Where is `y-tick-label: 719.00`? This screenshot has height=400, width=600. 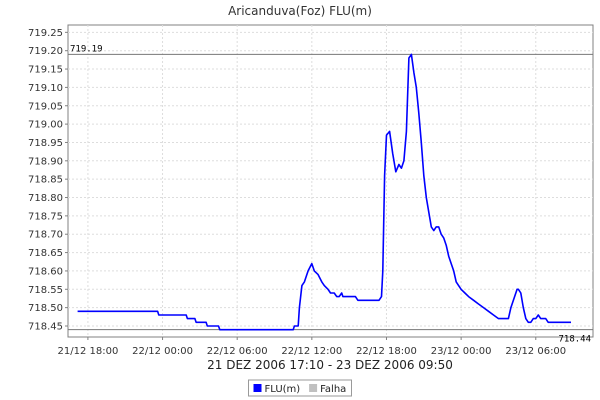
y-tick-label: 719.00 is located at coordinates (45, 125).